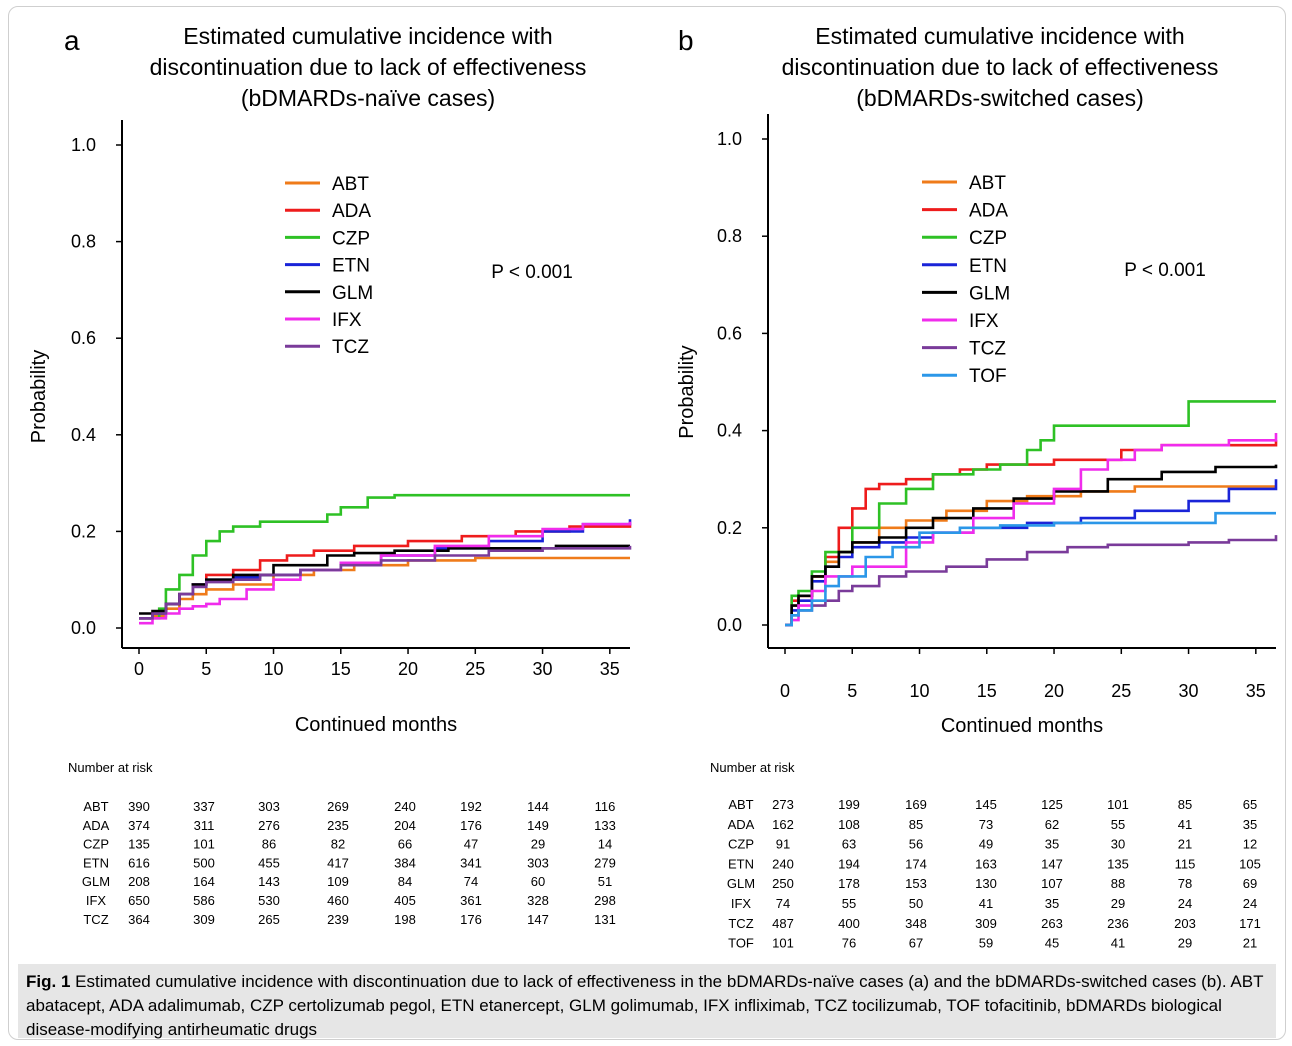  I want to click on risk-cell: 85, so click(916, 824).